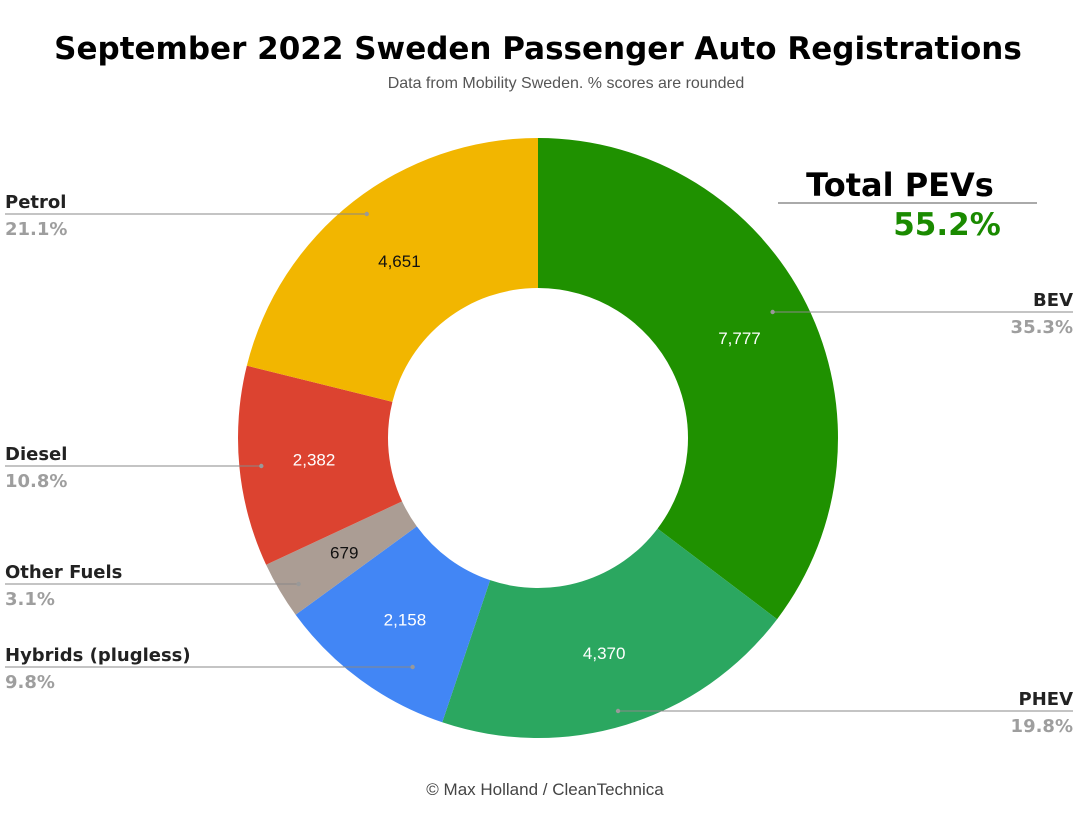 Image resolution: width=1080 pixels, height=831 pixels. Describe the element at coordinates (314, 460) in the screenshot. I see `slice-value-label-diesel: 2,382` at that location.